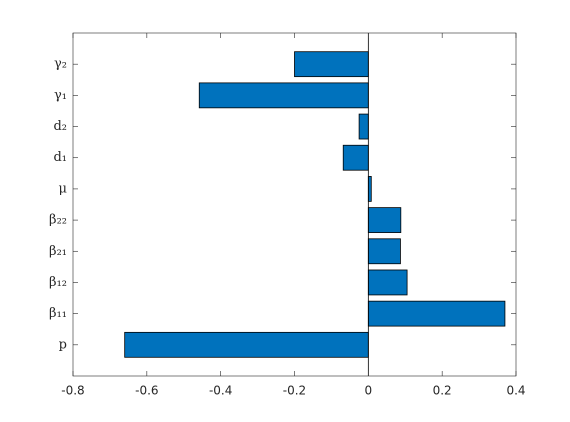 The height and width of the screenshot is (422, 570). Describe the element at coordinates (63, 344) in the screenshot. I see `y-tick-label: p` at that location.